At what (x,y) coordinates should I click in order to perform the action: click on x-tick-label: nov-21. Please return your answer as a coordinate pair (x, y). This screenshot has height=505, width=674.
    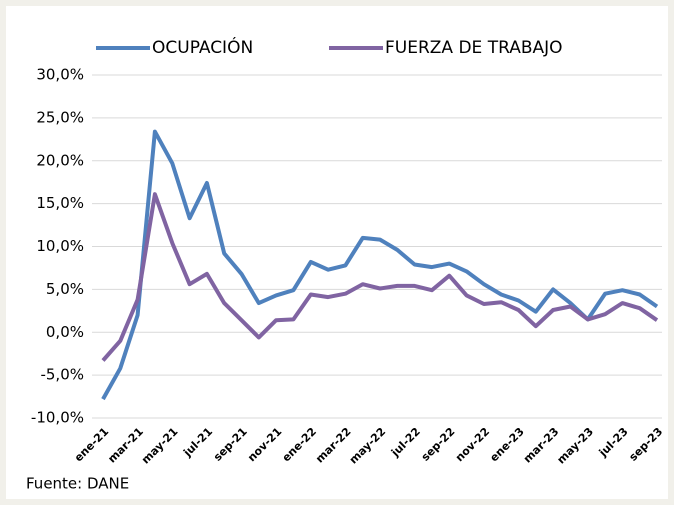
    Looking at the image, I should click on (264, 444).